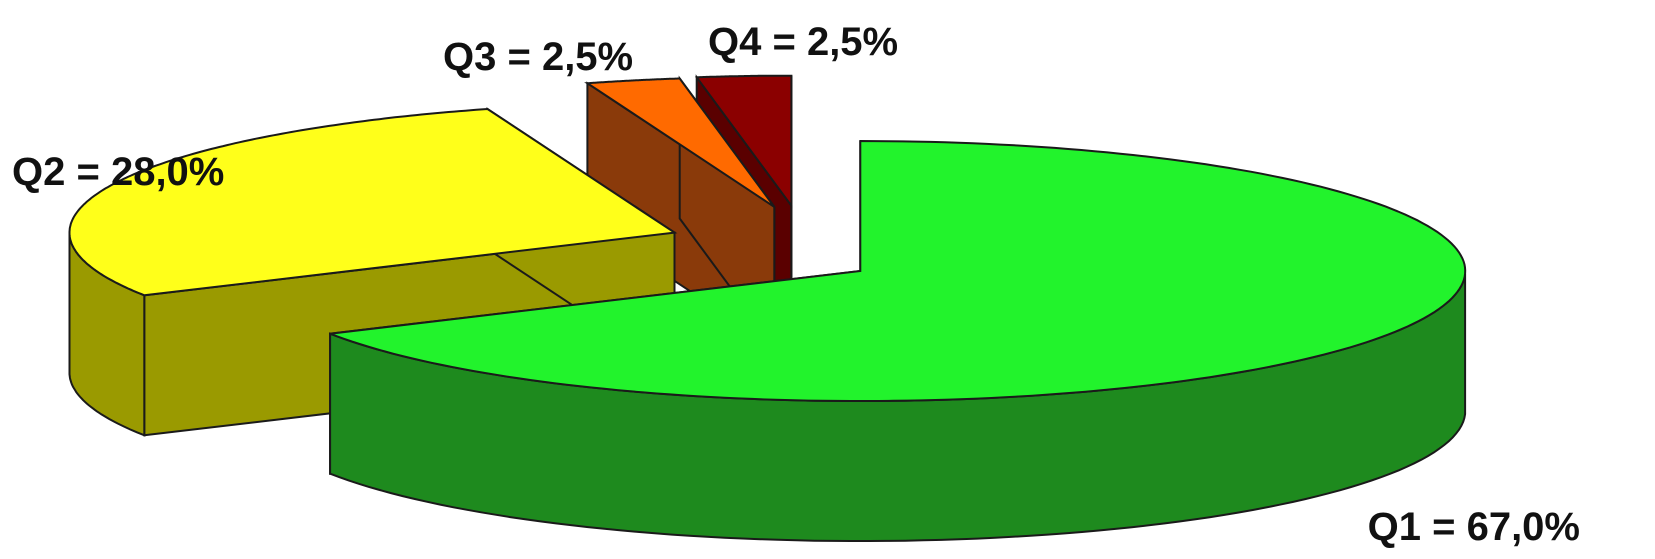 This screenshot has height=559, width=1655. I want to click on slice-label-q3: Q3 = 2,5%, so click(538, 57).